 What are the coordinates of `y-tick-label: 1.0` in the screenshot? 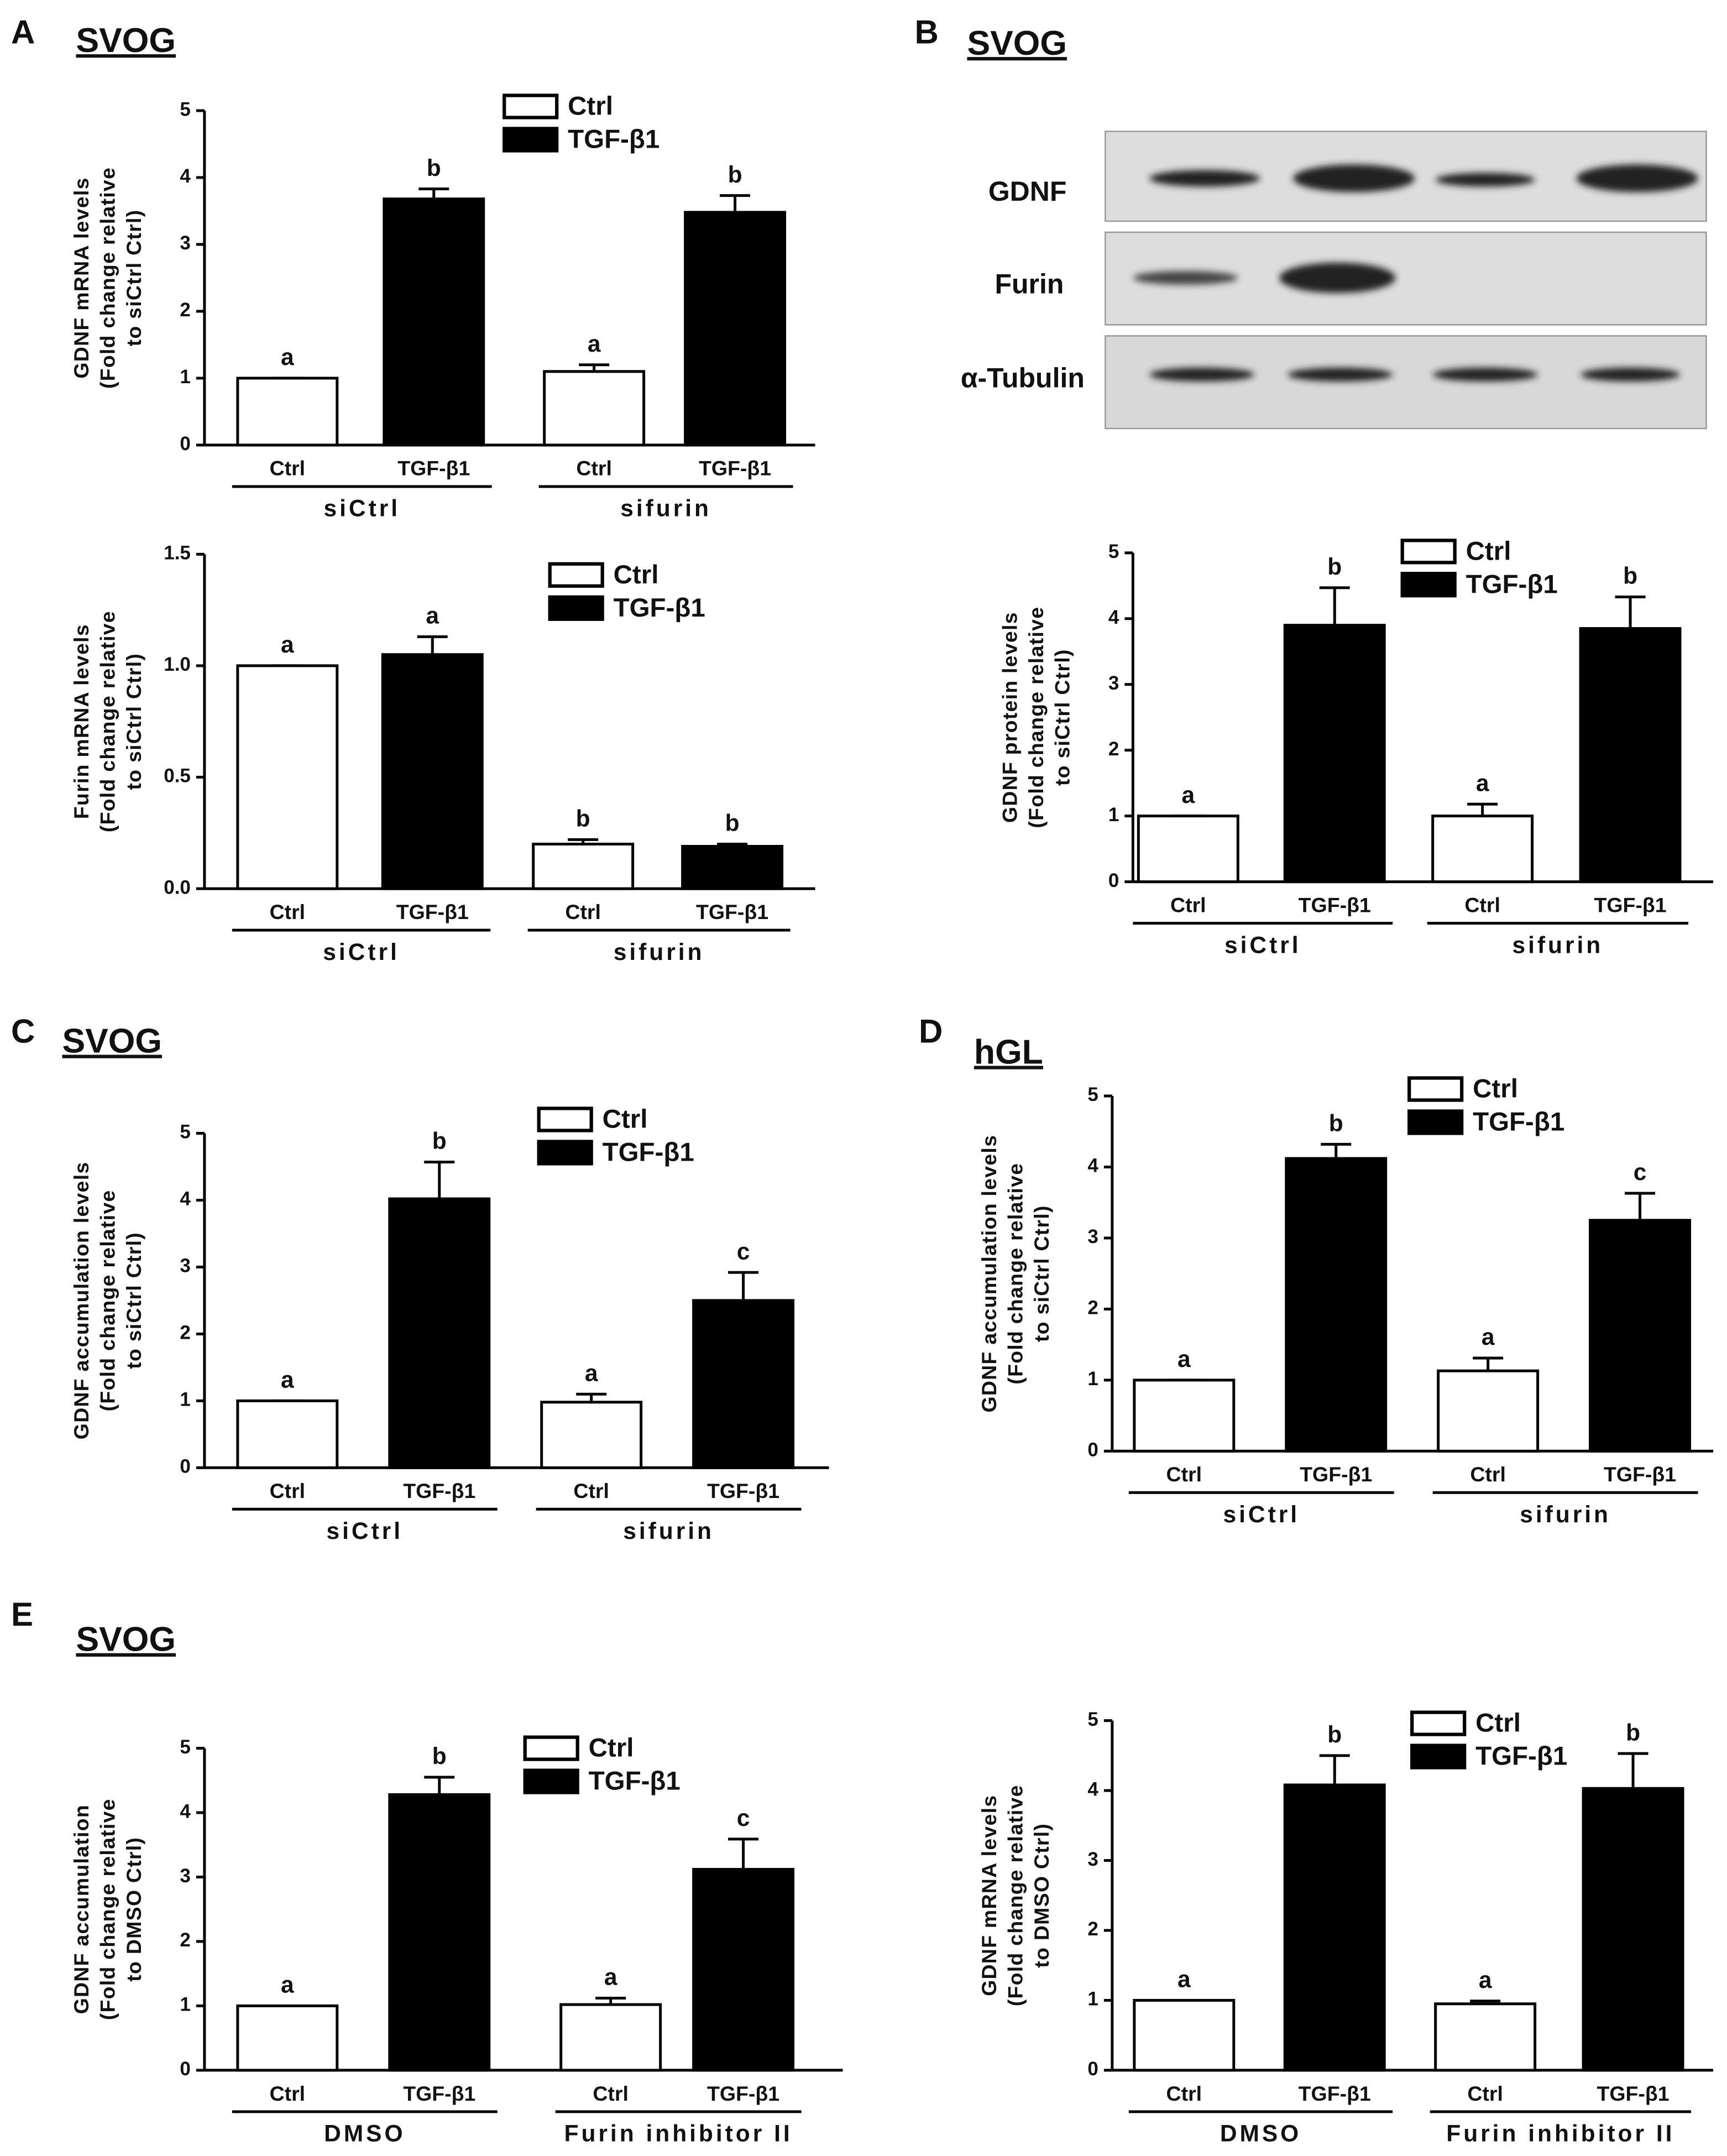 It's located at (178, 664).